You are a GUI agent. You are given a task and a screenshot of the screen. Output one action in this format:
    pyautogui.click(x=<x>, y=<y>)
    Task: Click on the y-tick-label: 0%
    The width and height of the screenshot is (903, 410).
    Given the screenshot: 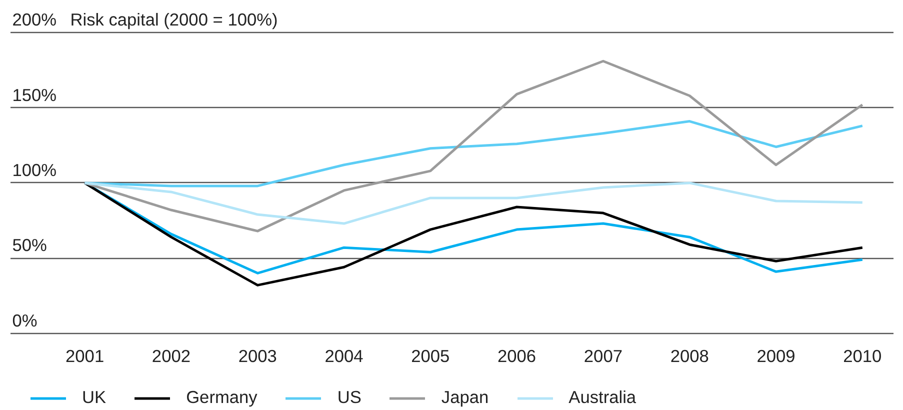 What is the action you would take?
    pyautogui.click(x=25, y=320)
    